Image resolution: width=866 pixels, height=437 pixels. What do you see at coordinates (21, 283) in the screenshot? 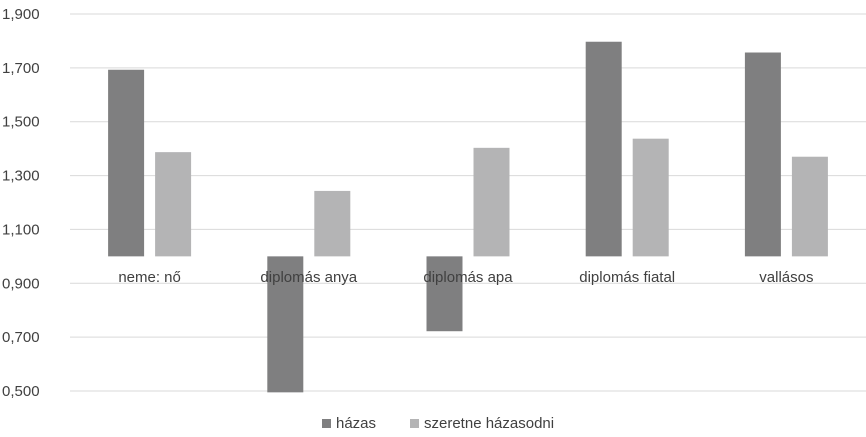
I see `y-tick-label: 0,900` at bounding box center [21, 283].